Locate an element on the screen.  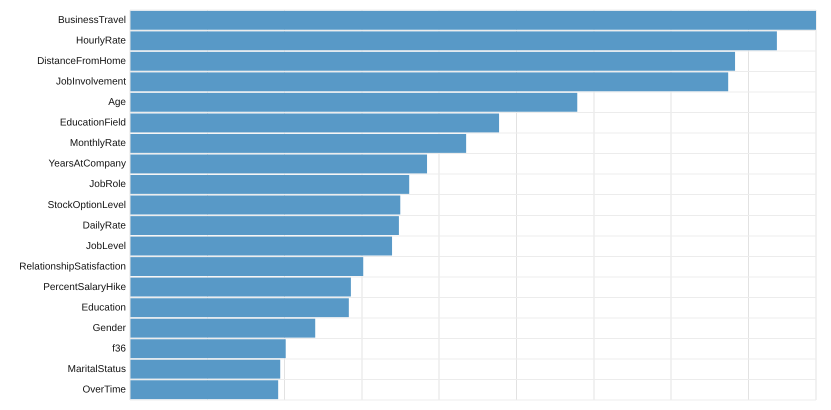
y-tick-label: Education is located at coordinates (104, 308).